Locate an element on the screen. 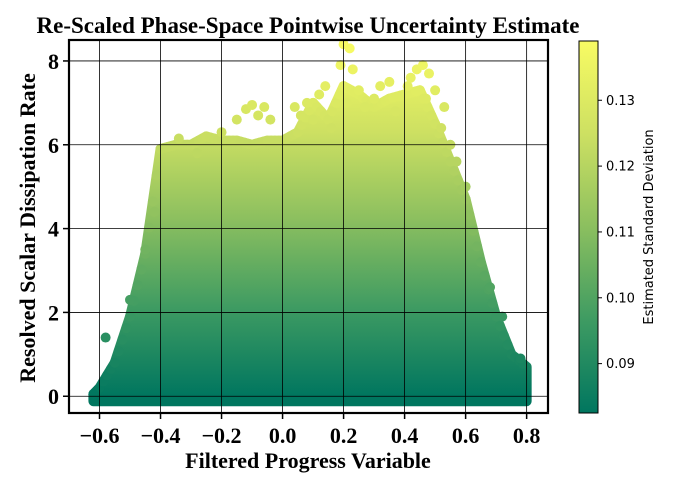 The height and width of the screenshot is (490, 684). x-tick-label: 0.0 is located at coordinates (283, 435).